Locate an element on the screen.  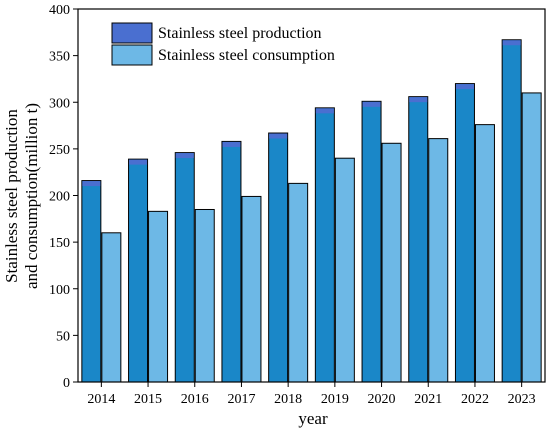
y-axis-ticks: 0 50 100 150 200 250 300 350 400 is located at coordinates (63, 197).